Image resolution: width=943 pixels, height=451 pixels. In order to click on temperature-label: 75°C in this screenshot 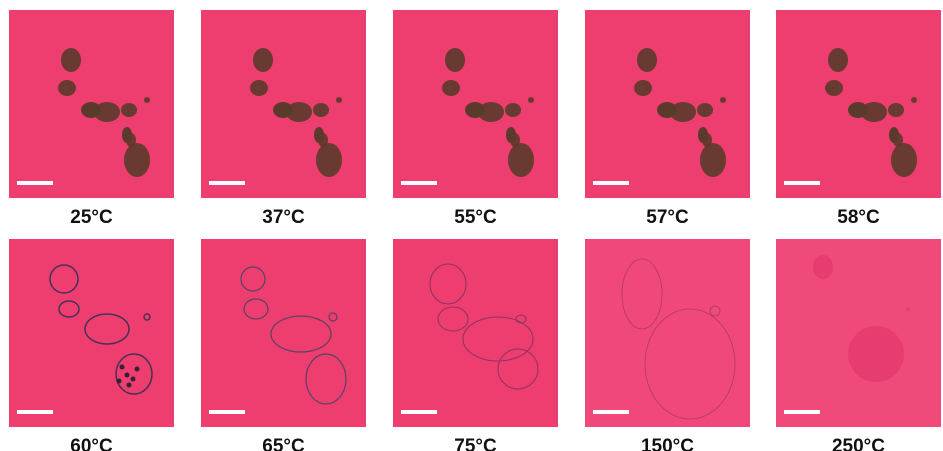, I will do `click(475, 443)`.